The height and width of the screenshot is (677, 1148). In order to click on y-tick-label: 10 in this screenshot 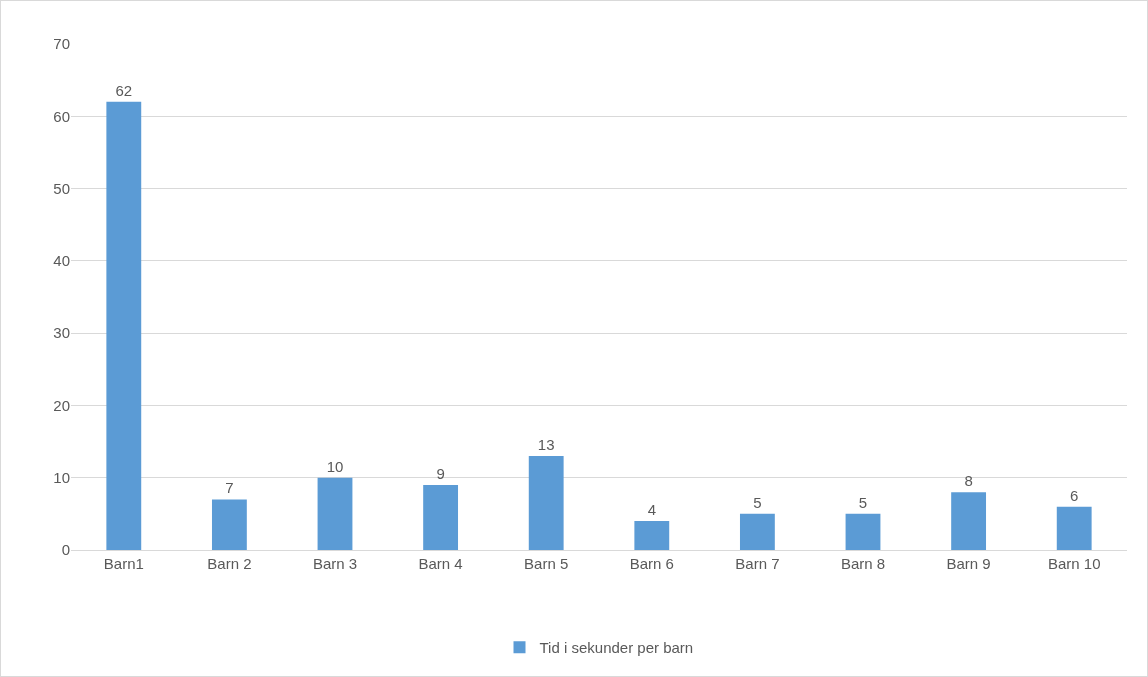, I will do `click(61, 477)`.